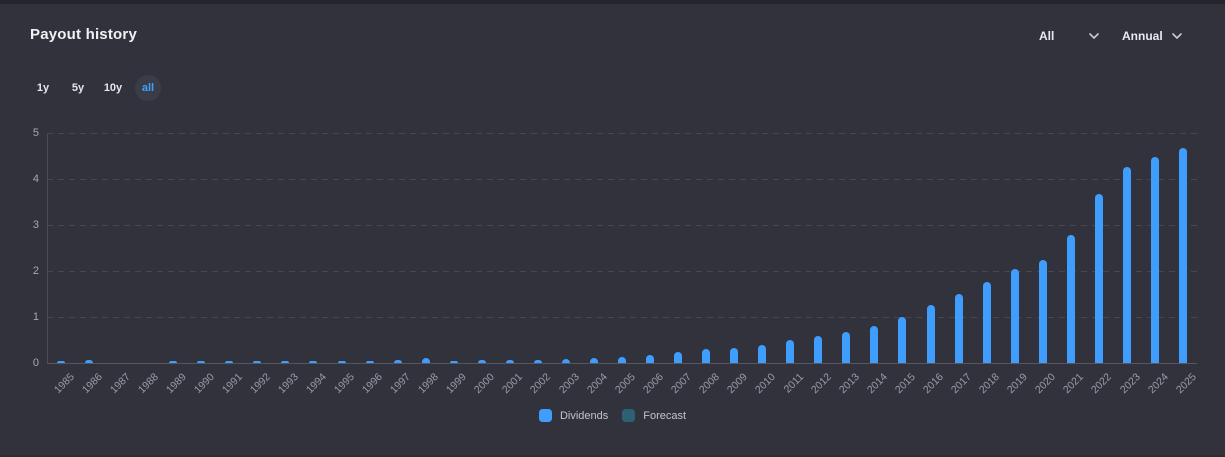 This screenshot has width=1225, height=457. Describe the element at coordinates (513, 384) in the screenshot. I see `x-tick-label-2001: 2001` at that location.